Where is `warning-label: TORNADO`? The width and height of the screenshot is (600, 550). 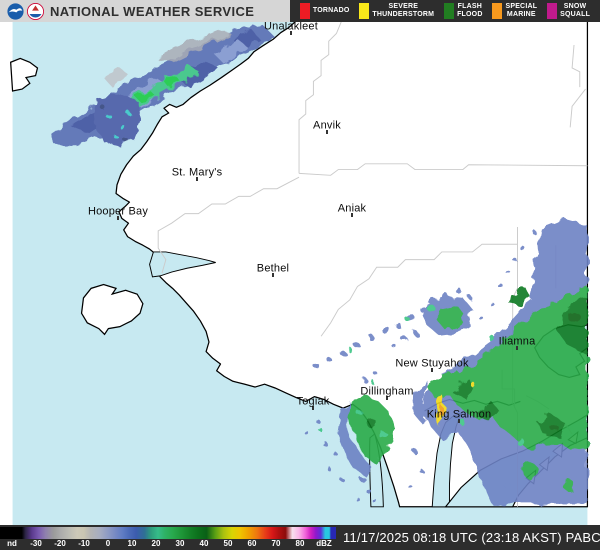 warning-label: TORNADO is located at coordinates (331, 10).